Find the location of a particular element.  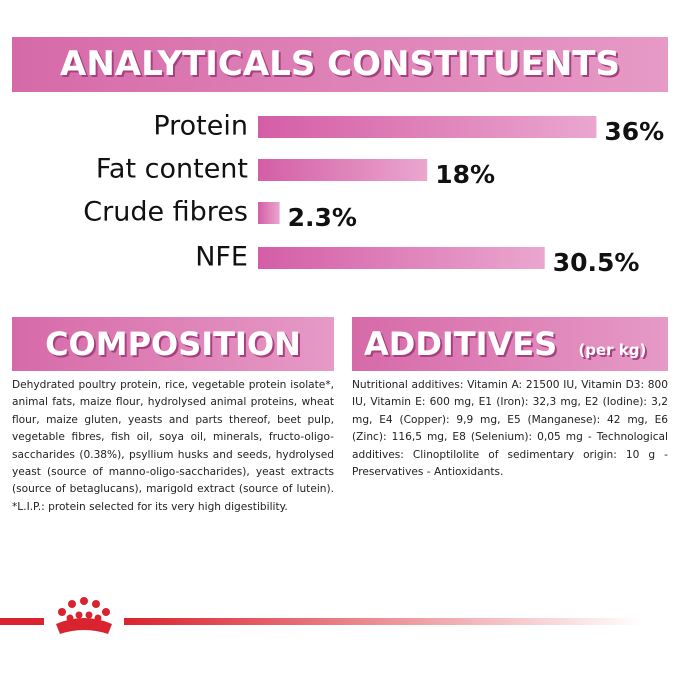

additives-header: ADDITIVES (per kg) is located at coordinates (510, 344).